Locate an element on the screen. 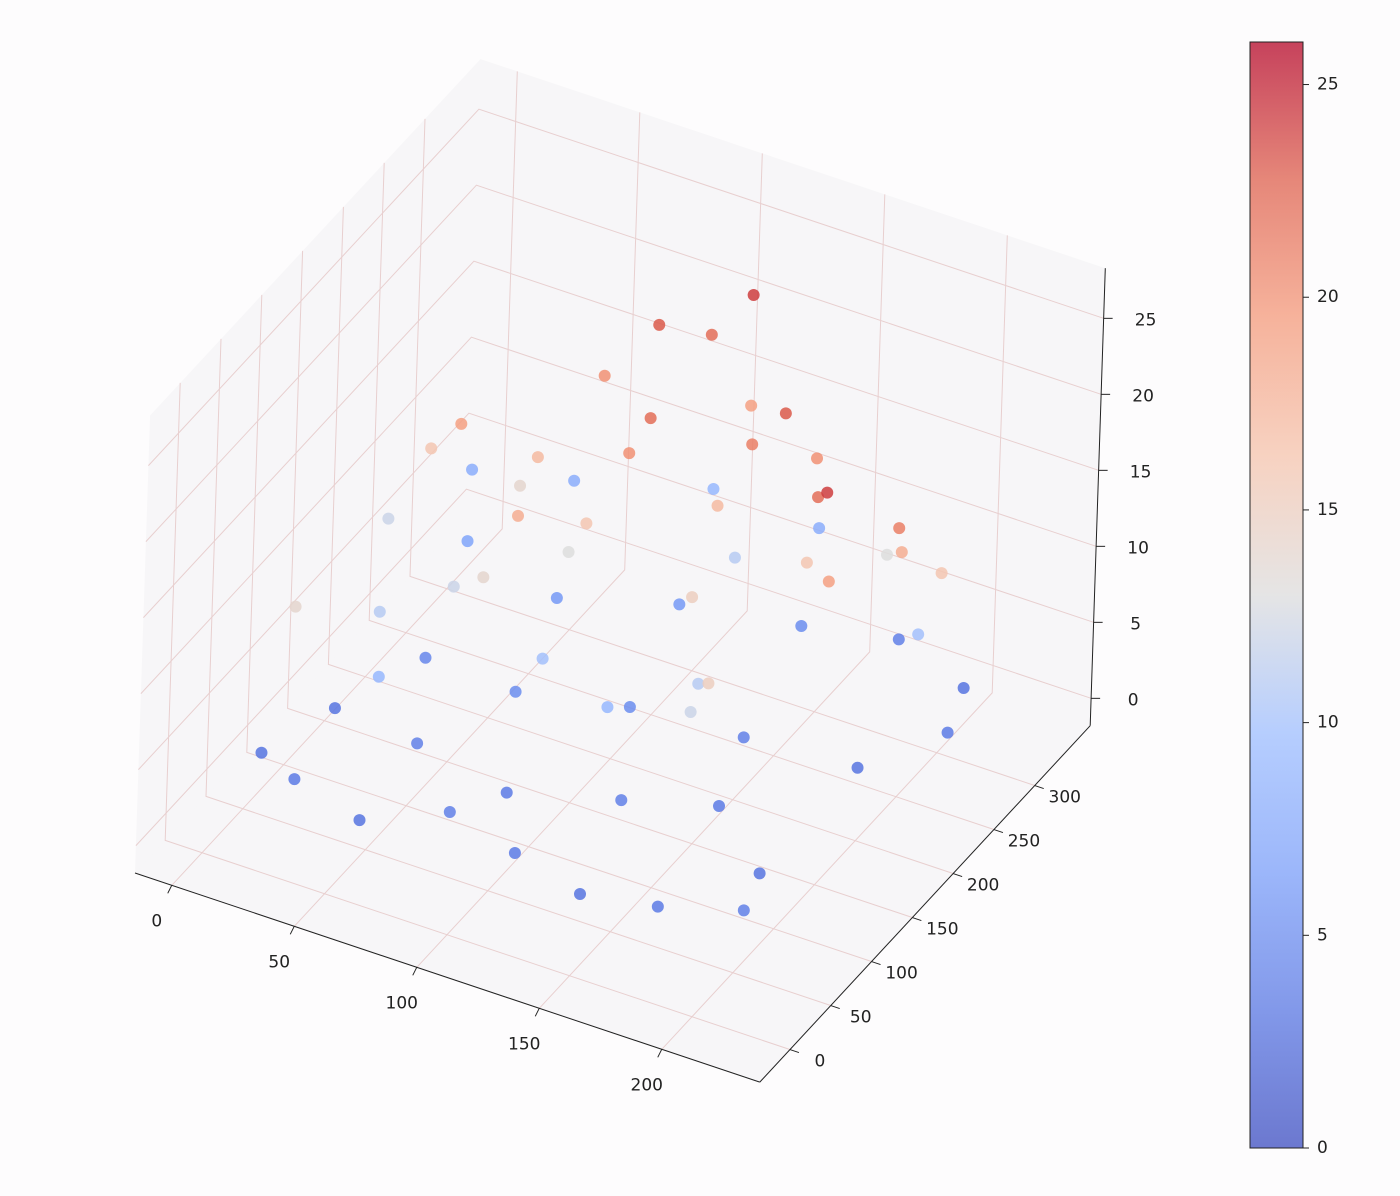 The width and height of the screenshot is (1400, 1196). y-tick-label: 150 is located at coordinates (942, 930).